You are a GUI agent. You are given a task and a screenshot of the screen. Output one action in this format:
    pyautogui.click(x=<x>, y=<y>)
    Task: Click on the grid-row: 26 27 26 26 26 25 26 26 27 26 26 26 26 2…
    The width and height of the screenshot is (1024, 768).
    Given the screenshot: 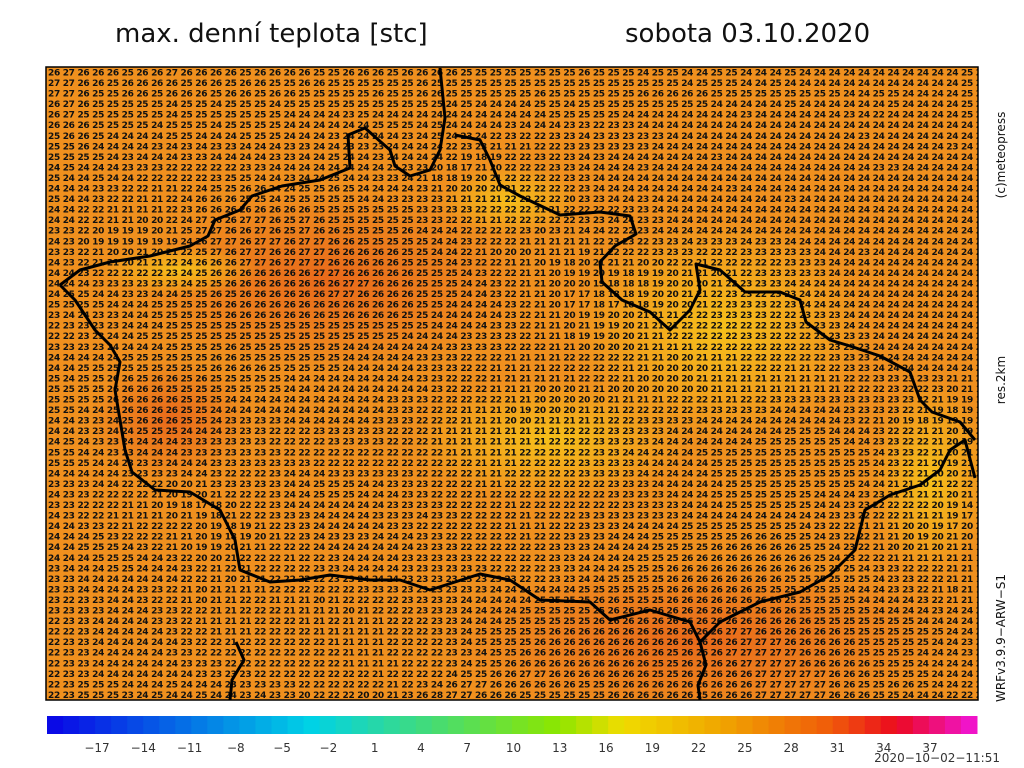 What is the action you would take?
    pyautogui.click(x=515, y=73)
    